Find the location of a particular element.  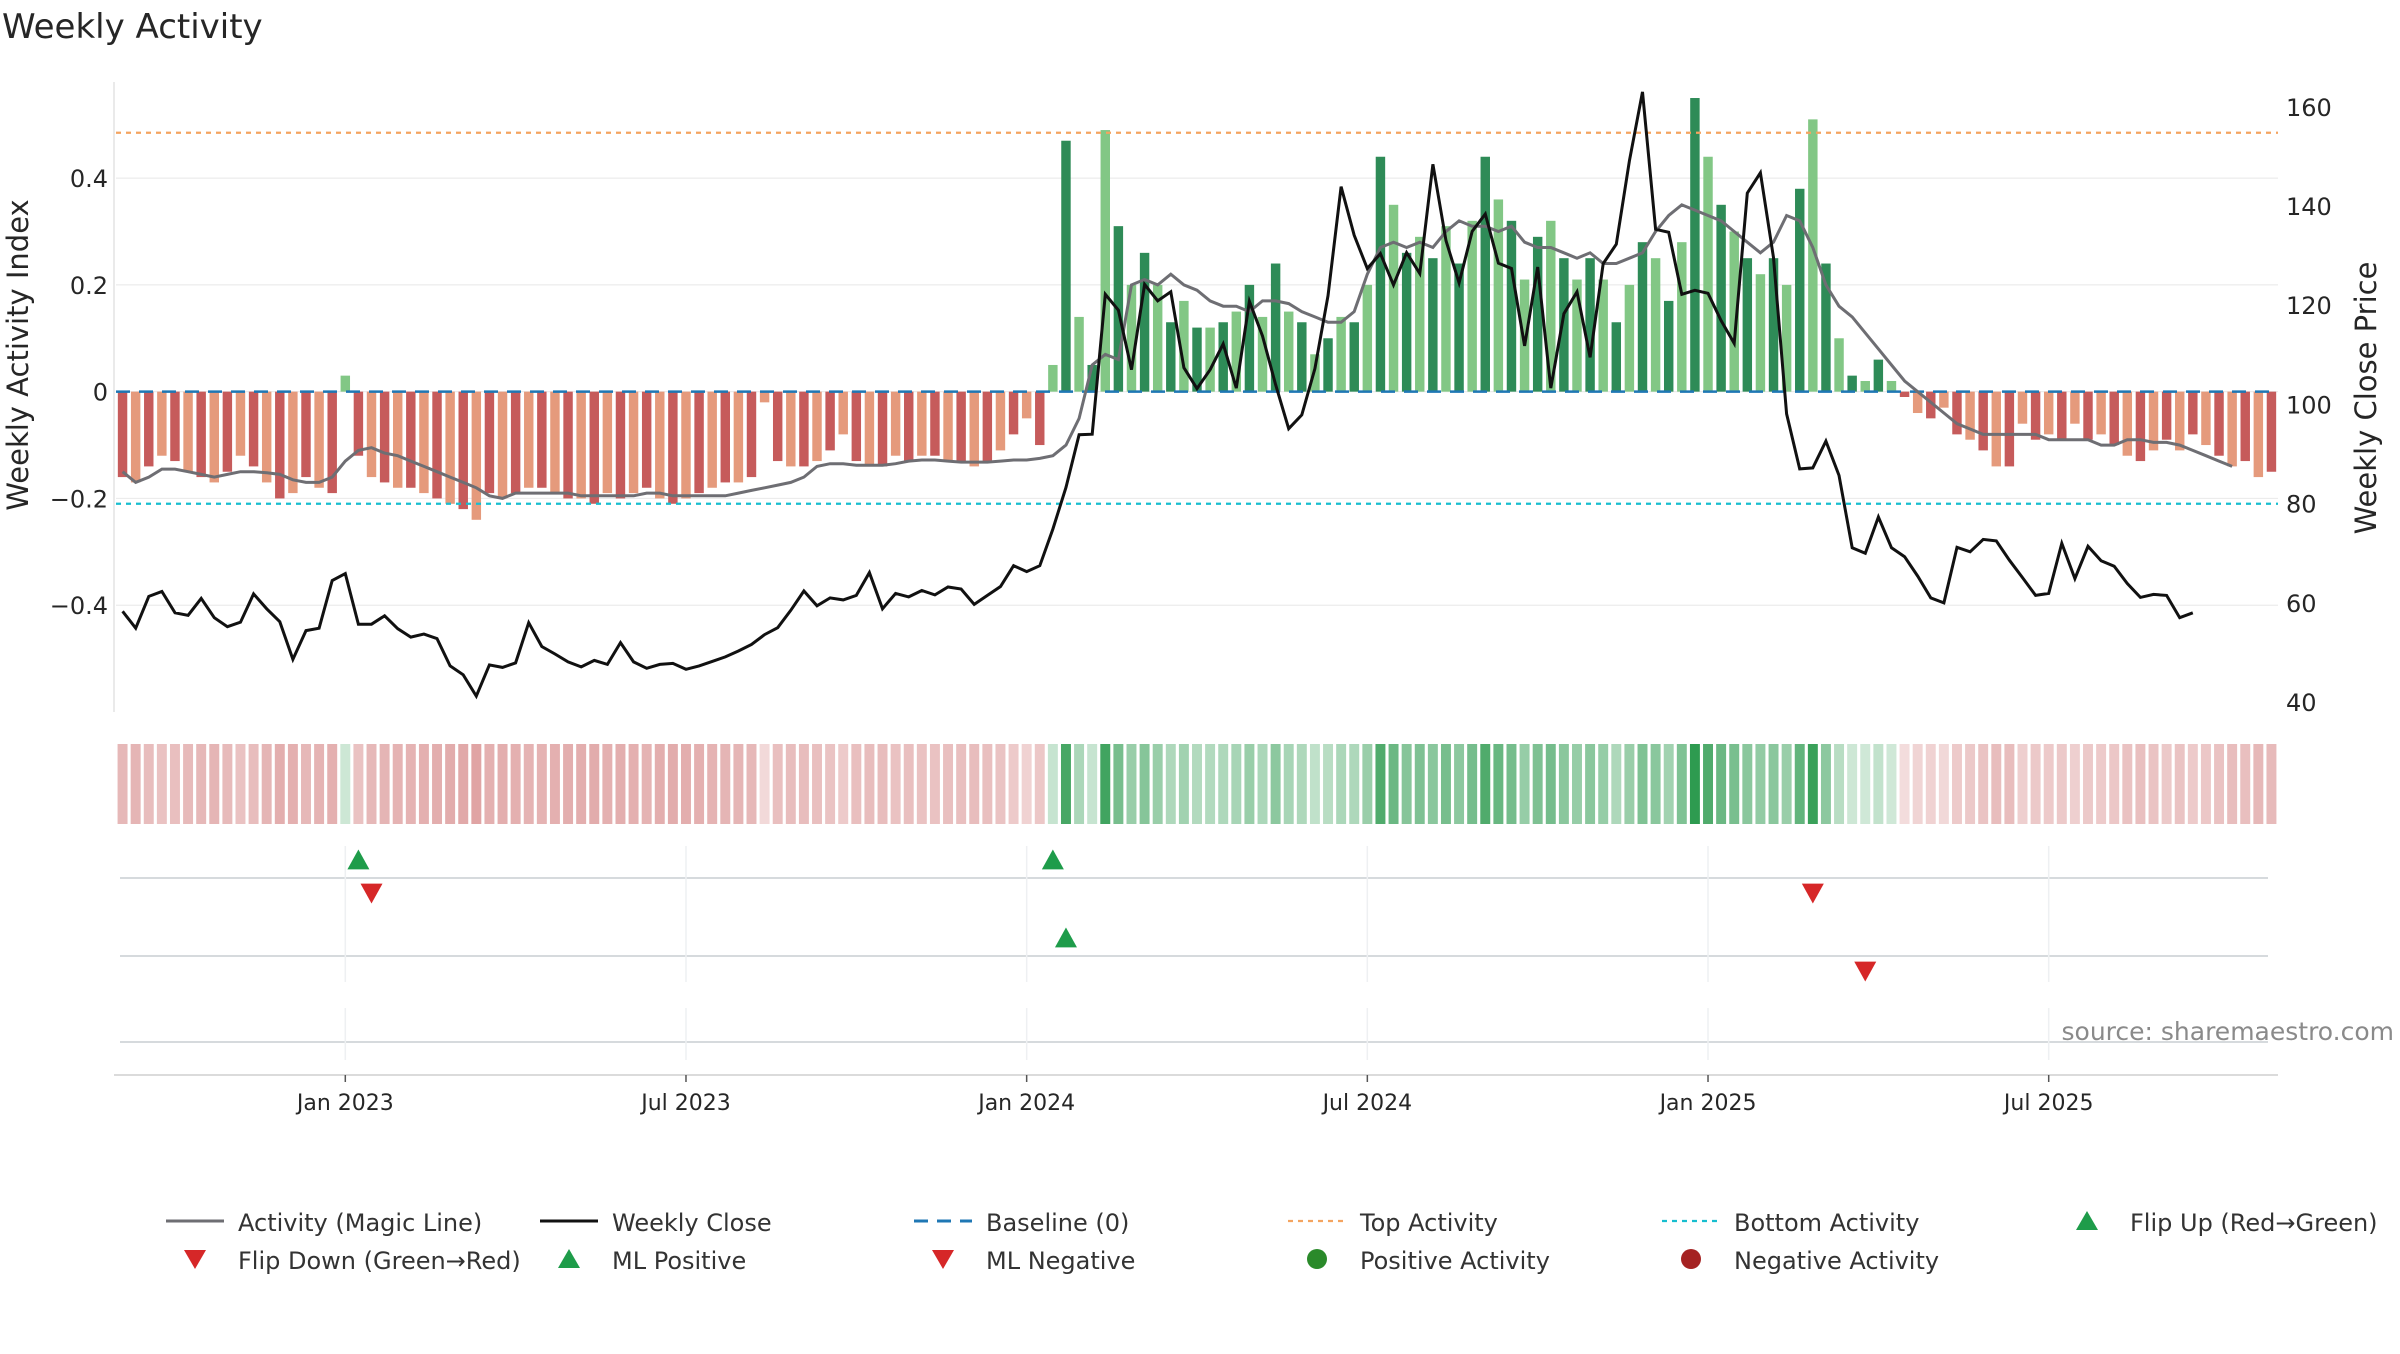

legend-item: Bottom Activity is located at coordinates (1790, 1223).